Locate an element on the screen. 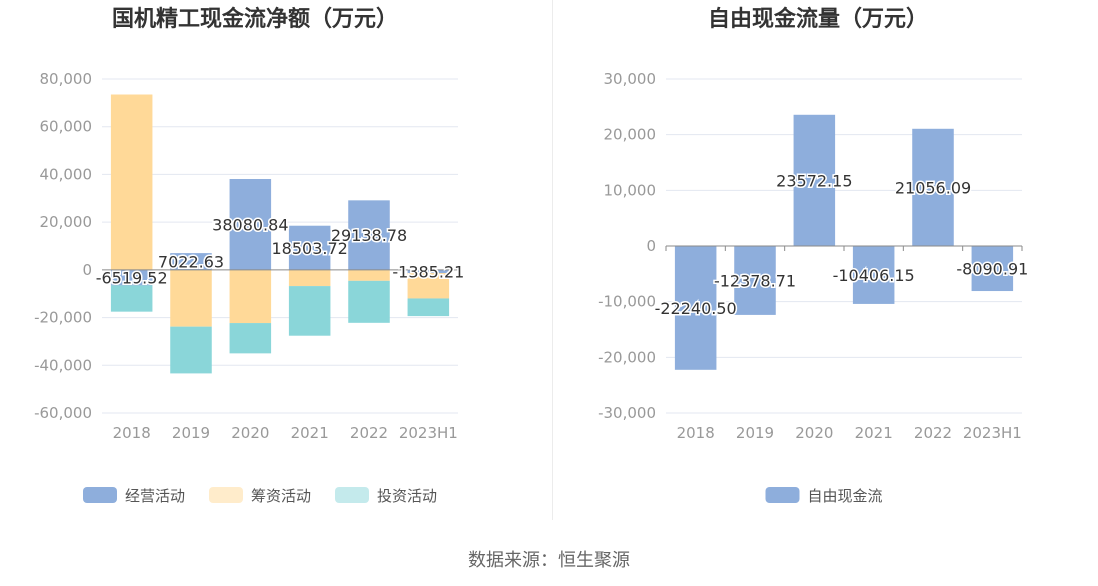 This screenshot has height=586, width=1098. data-label: 18503.72 is located at coordinates (309, 248).